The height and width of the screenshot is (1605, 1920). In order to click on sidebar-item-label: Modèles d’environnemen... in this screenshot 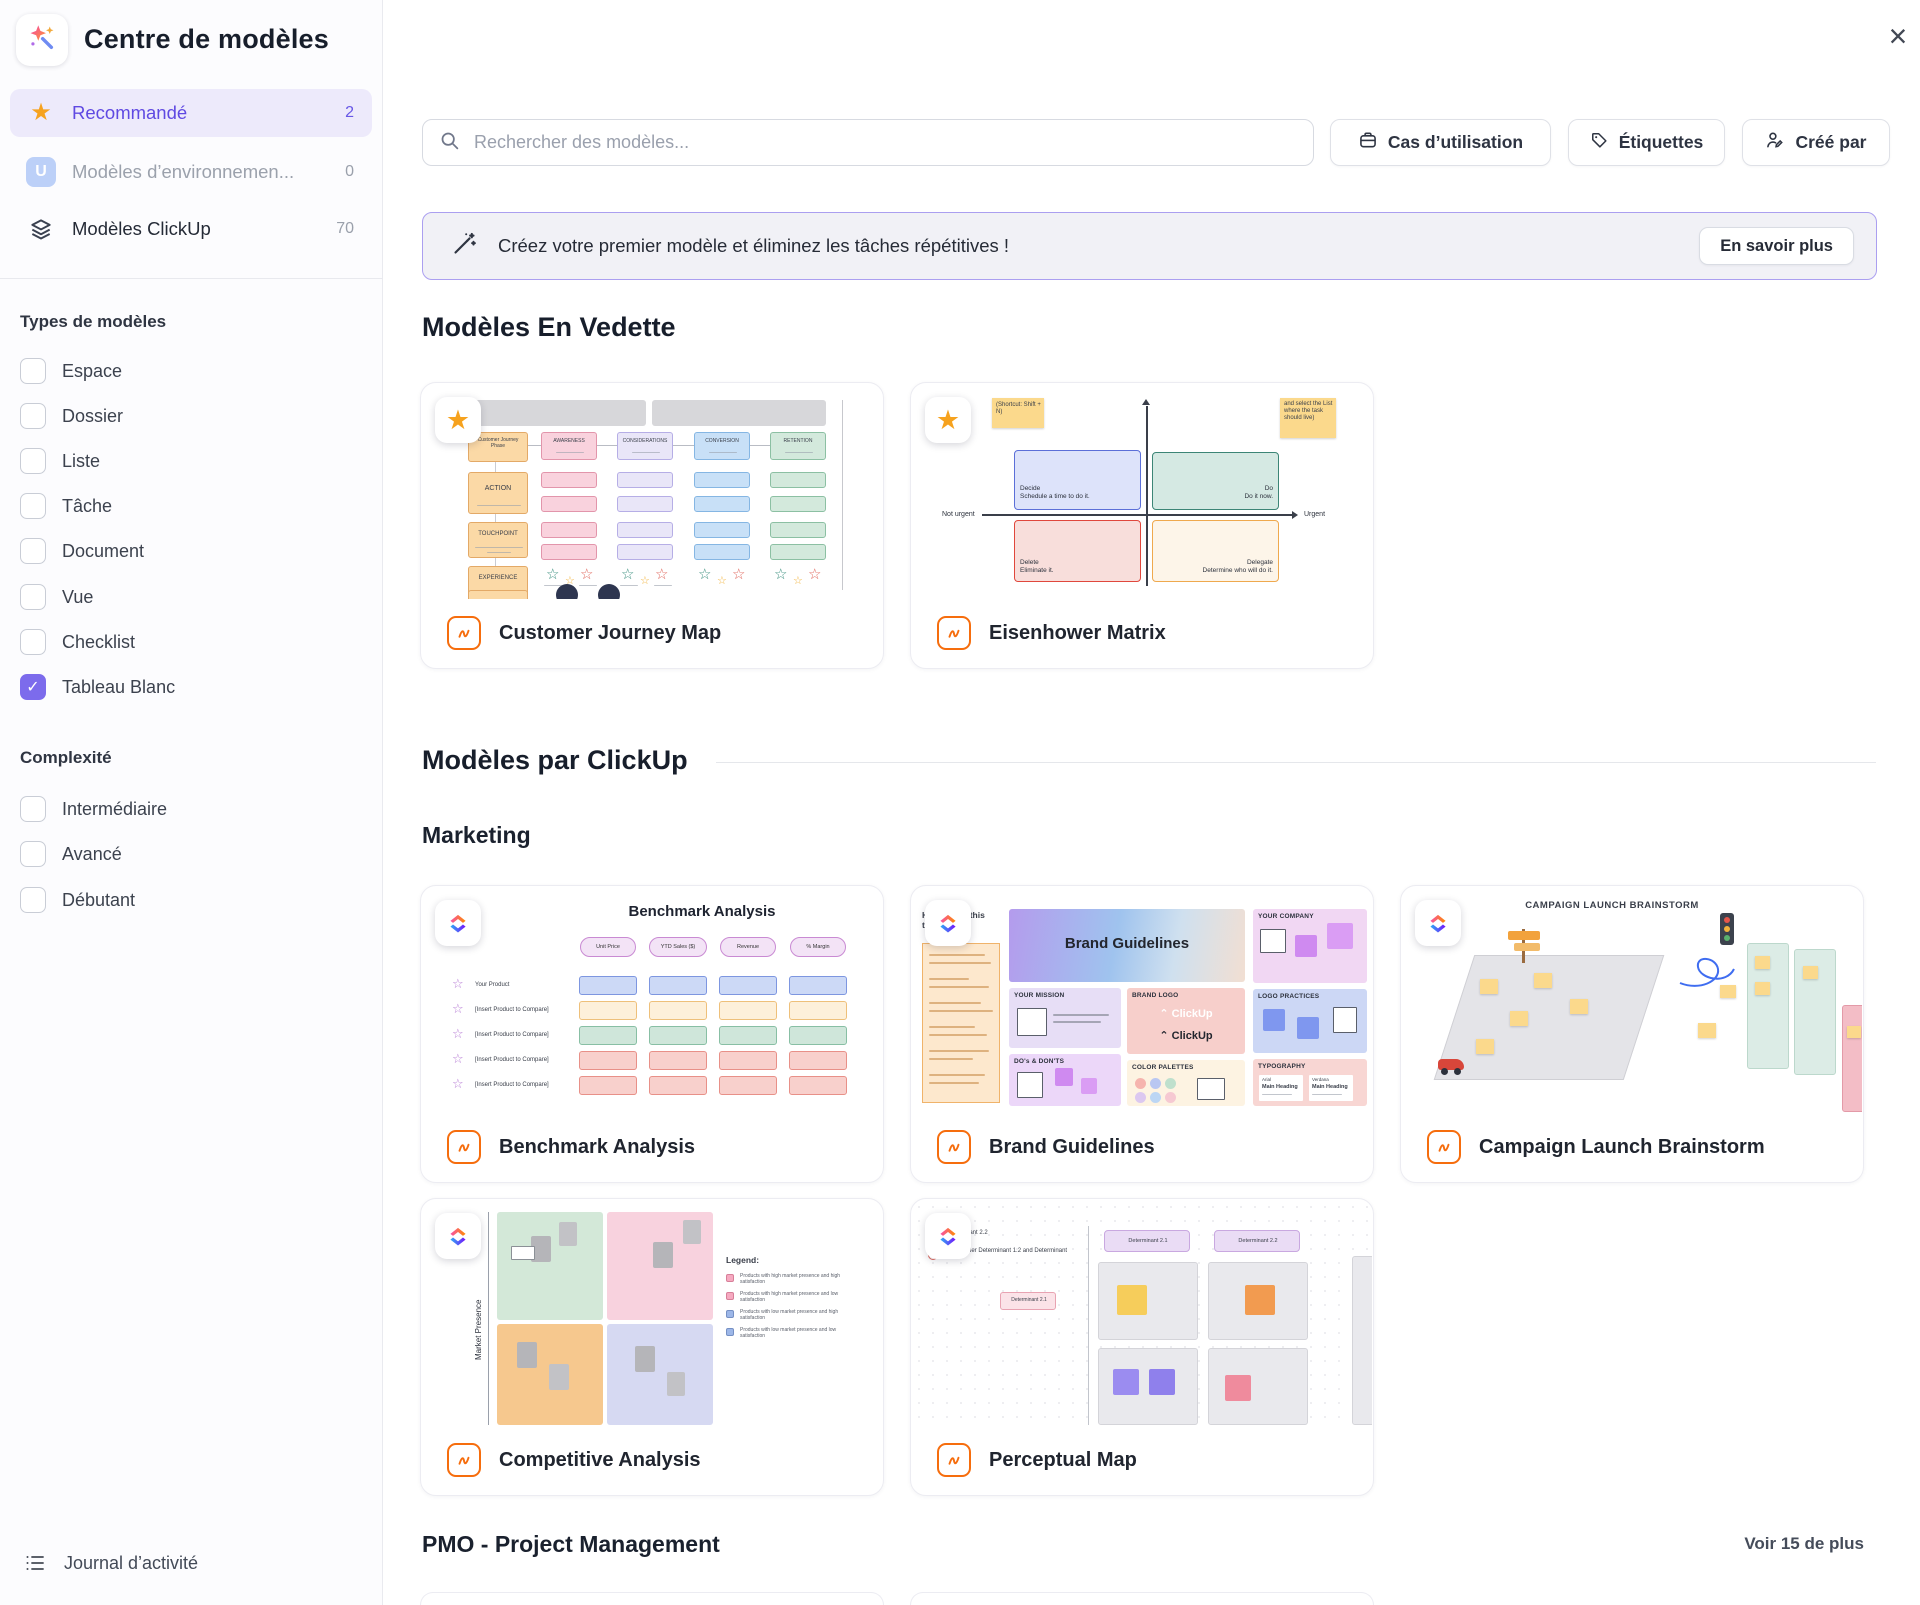, I will do `click(183, 171)`.